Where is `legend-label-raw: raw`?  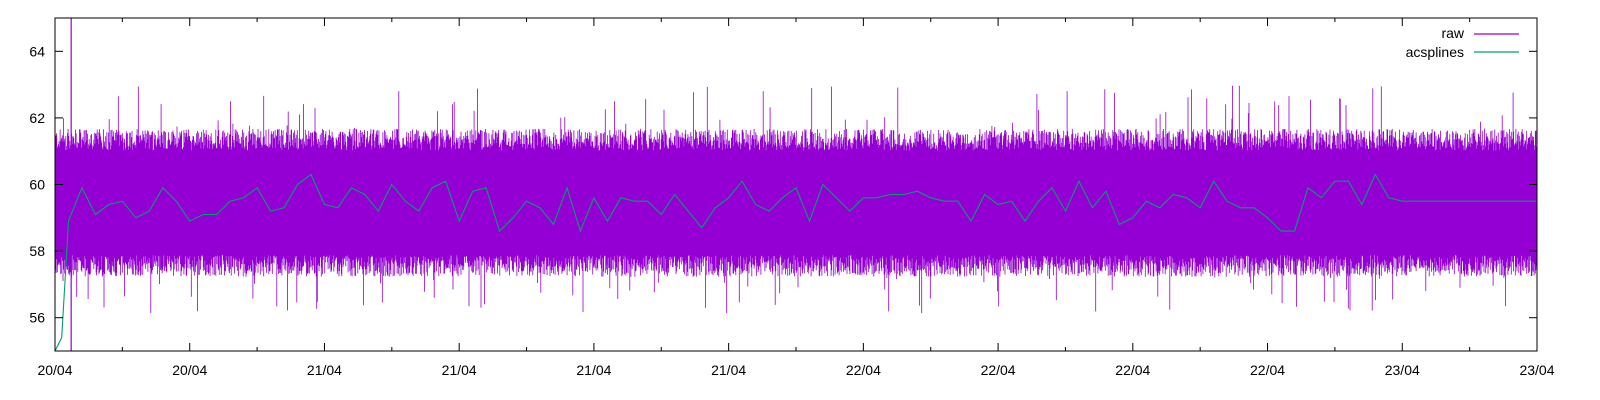 legend-label-raw: raw is located at coordinates (1452, 33).